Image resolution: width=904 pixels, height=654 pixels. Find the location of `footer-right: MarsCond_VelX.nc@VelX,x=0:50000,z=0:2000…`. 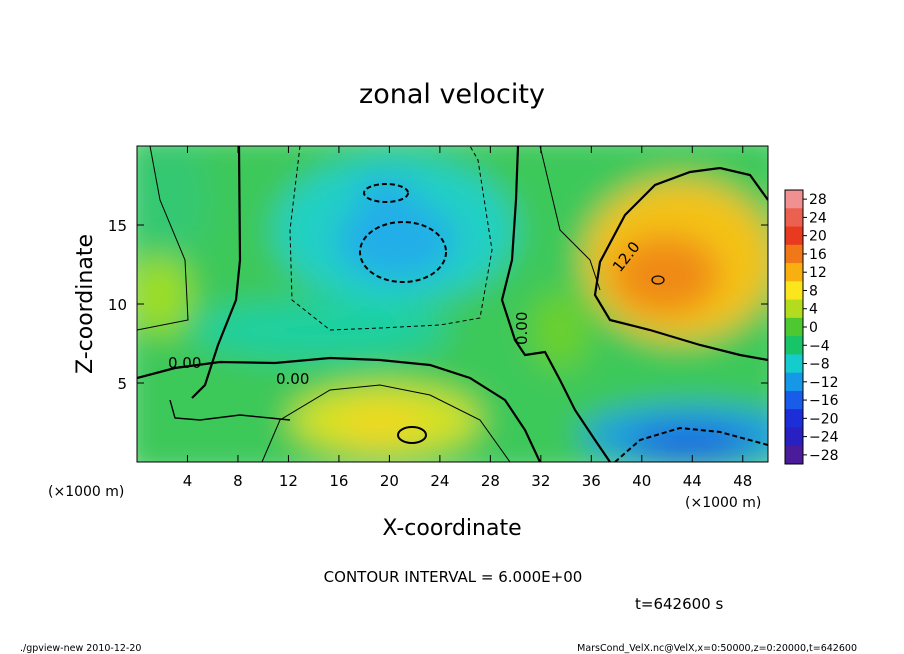

footer-right: MarsCond_VelX.nc@VelX,x=0:50000,z=0:2000… is located at coordinates (717, 648).